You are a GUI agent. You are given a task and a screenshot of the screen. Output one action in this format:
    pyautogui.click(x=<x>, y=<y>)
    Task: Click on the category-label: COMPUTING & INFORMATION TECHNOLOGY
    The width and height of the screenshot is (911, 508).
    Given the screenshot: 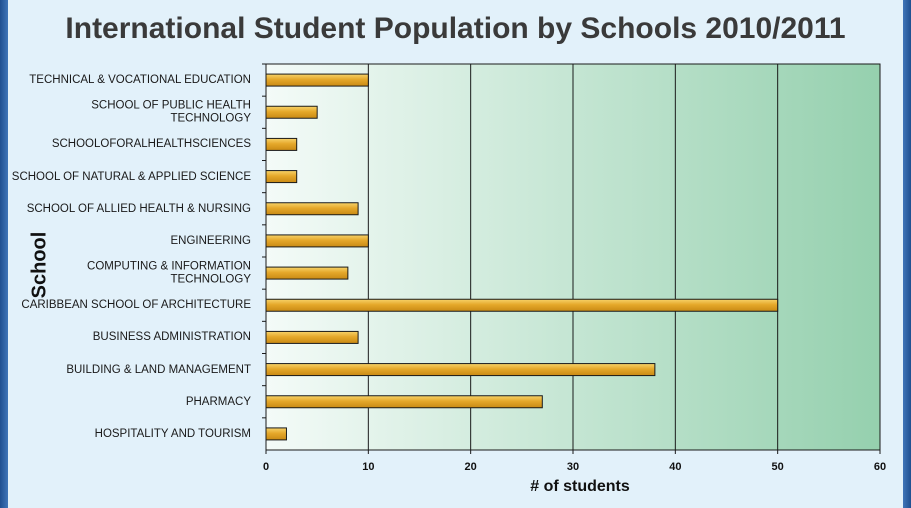 What is the action you would take?
    pyautogui.click(x=169, y=273)
    